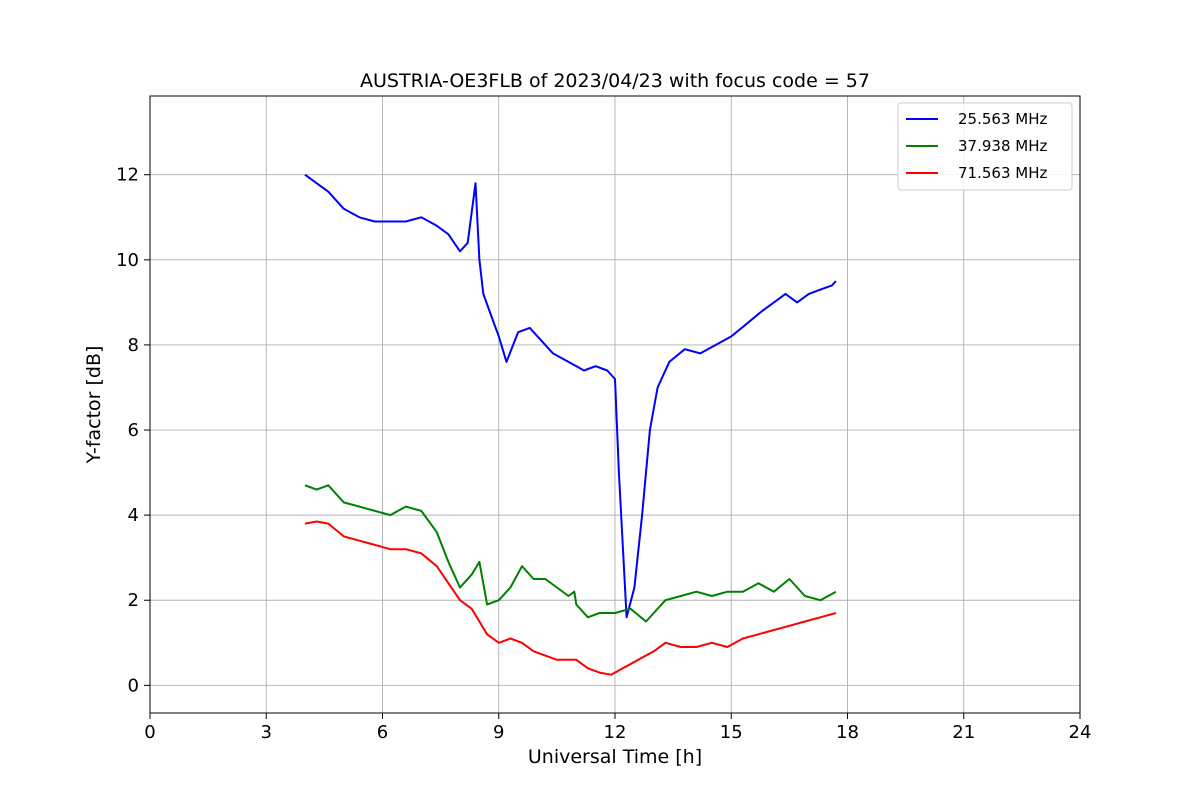 The image size is (1200, 800). What do you see at coordinates (266, 732) in the screenshot?
I see `x-tick-label: 3` at bounding box center [266, 732].